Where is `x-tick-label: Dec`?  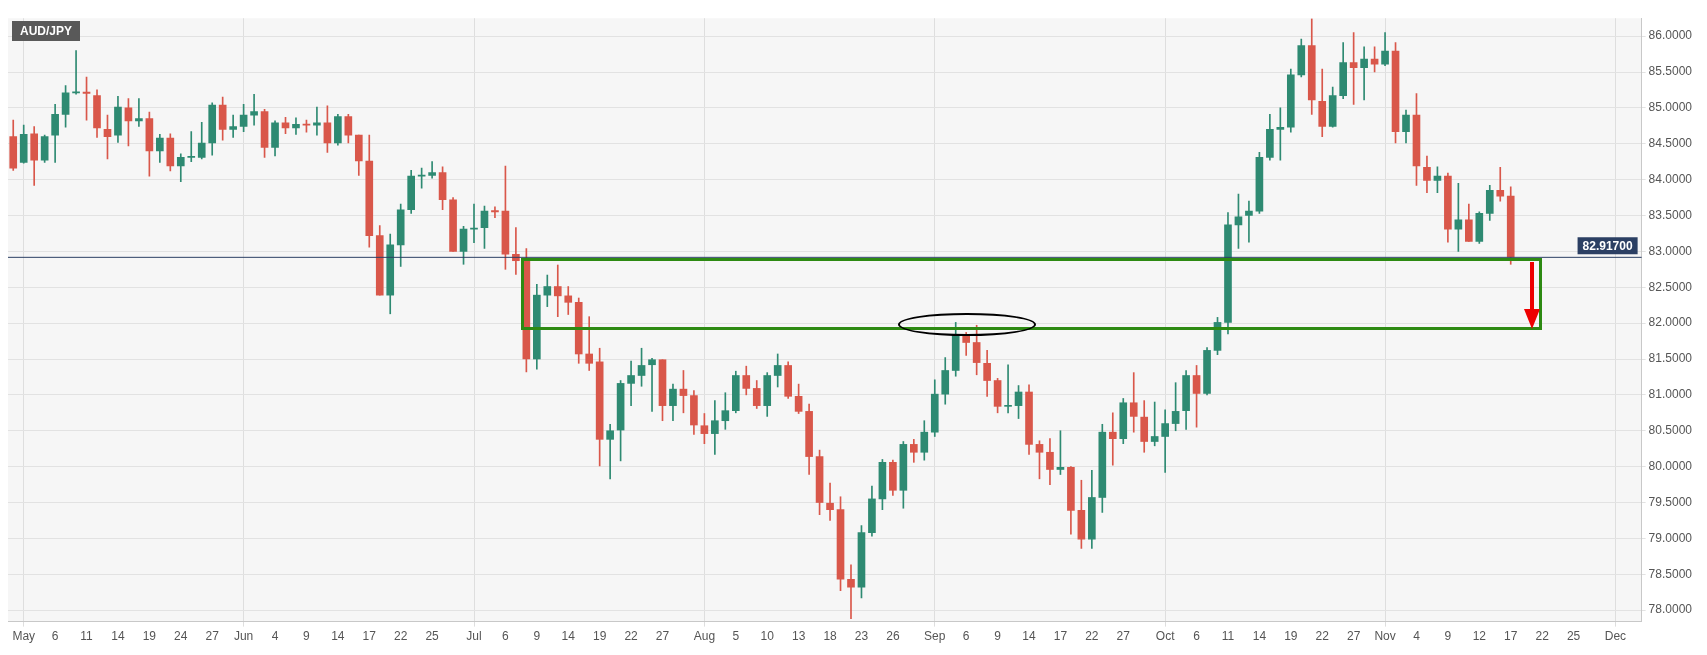
x-tick-label: Dec is located at coordinates (1615, 636).